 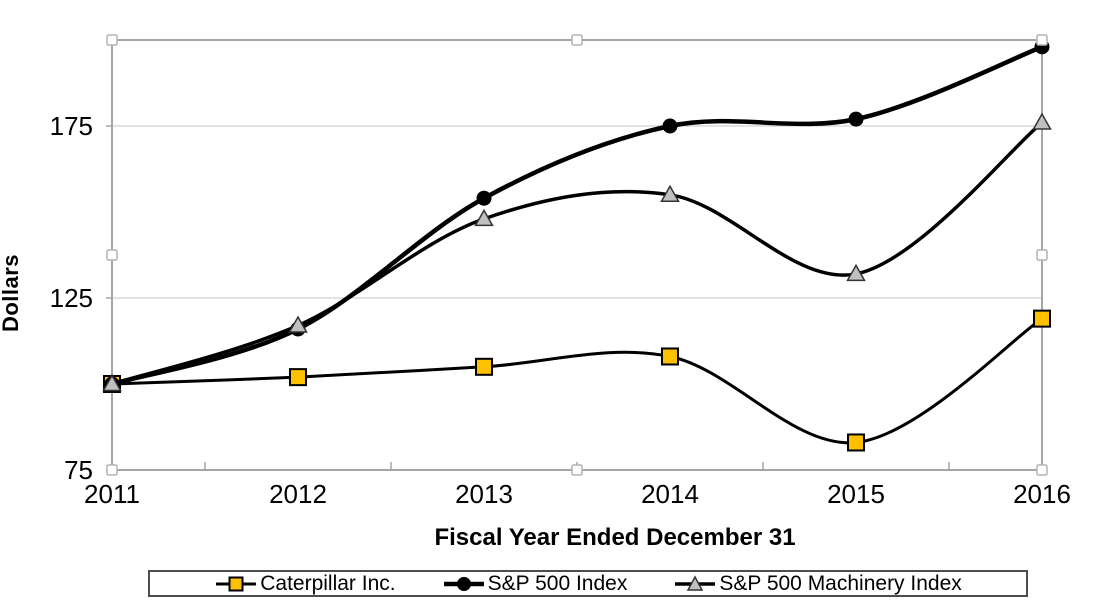 I want to click on x-tick-label: 2014, so click(x=670, y=494).